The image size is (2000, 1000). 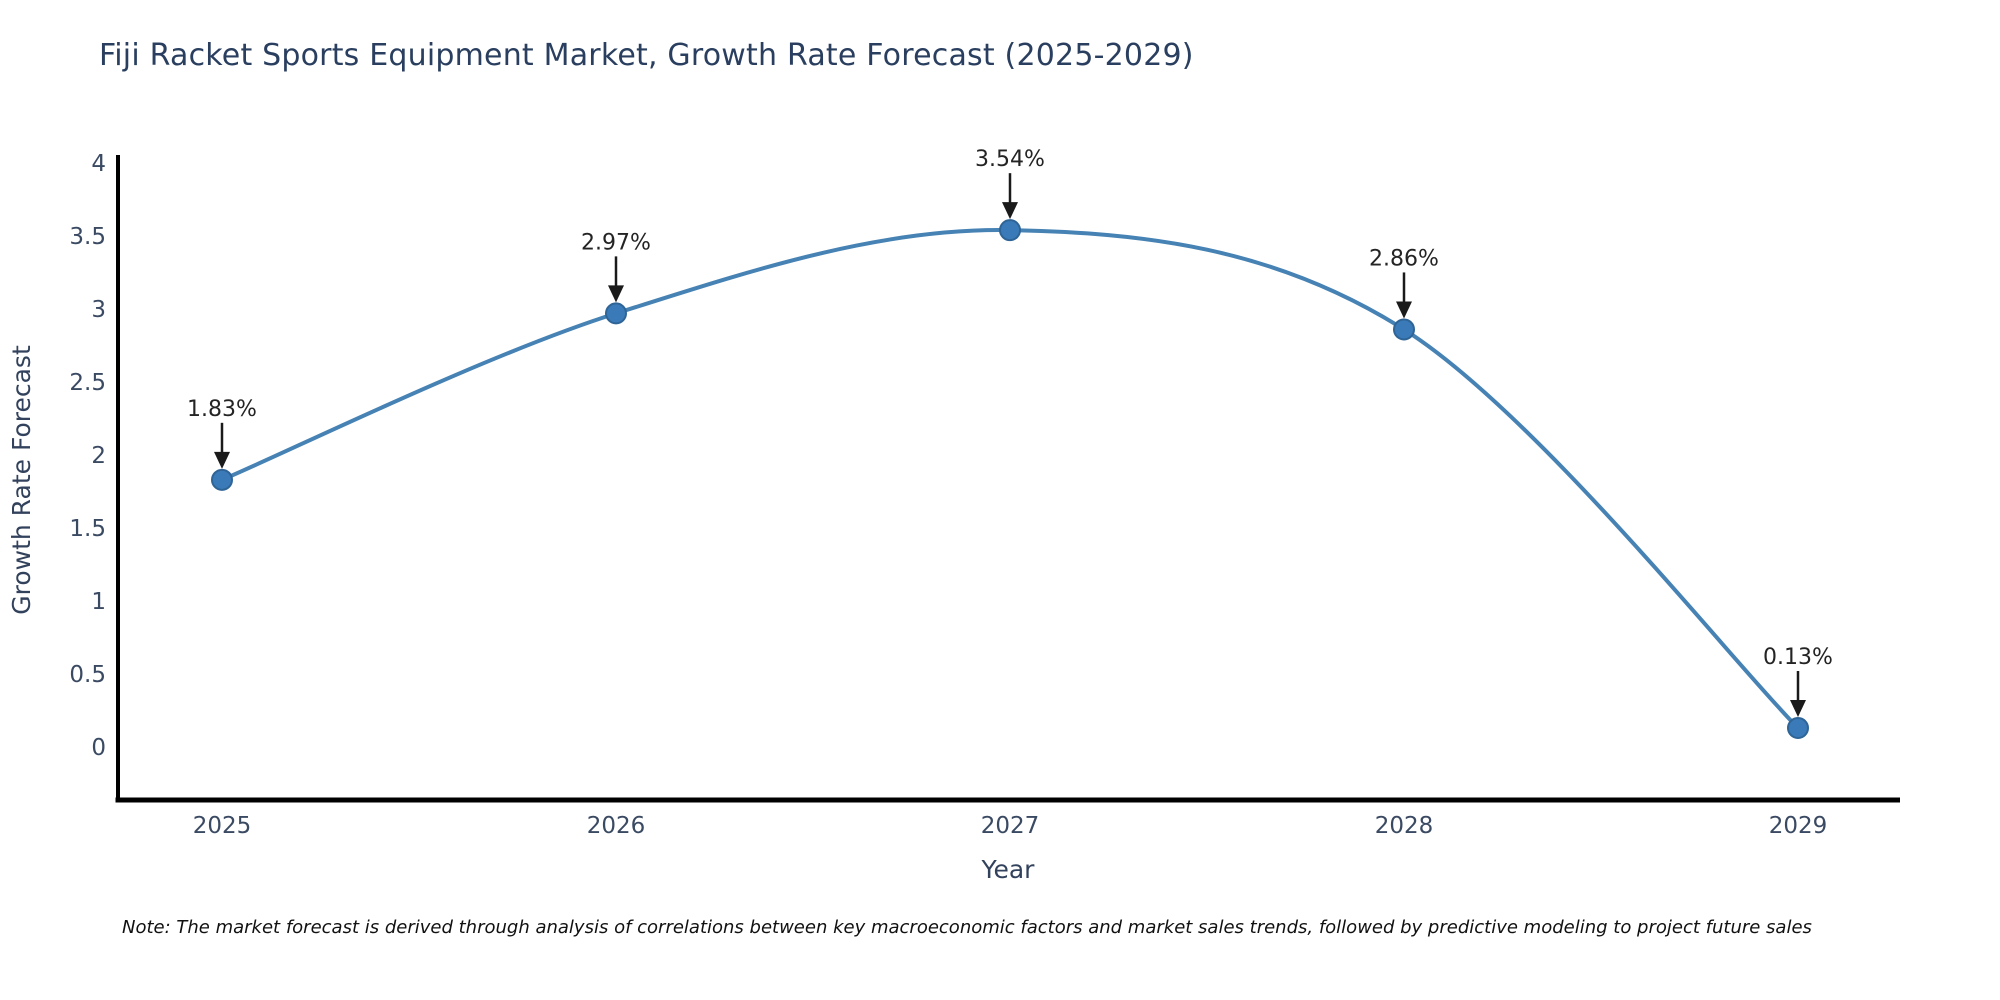 What do you see at coordinates (1010, 159) in the screenshot?
I see `annotation-label: 3.54%` at bounding box center [1010, 159].